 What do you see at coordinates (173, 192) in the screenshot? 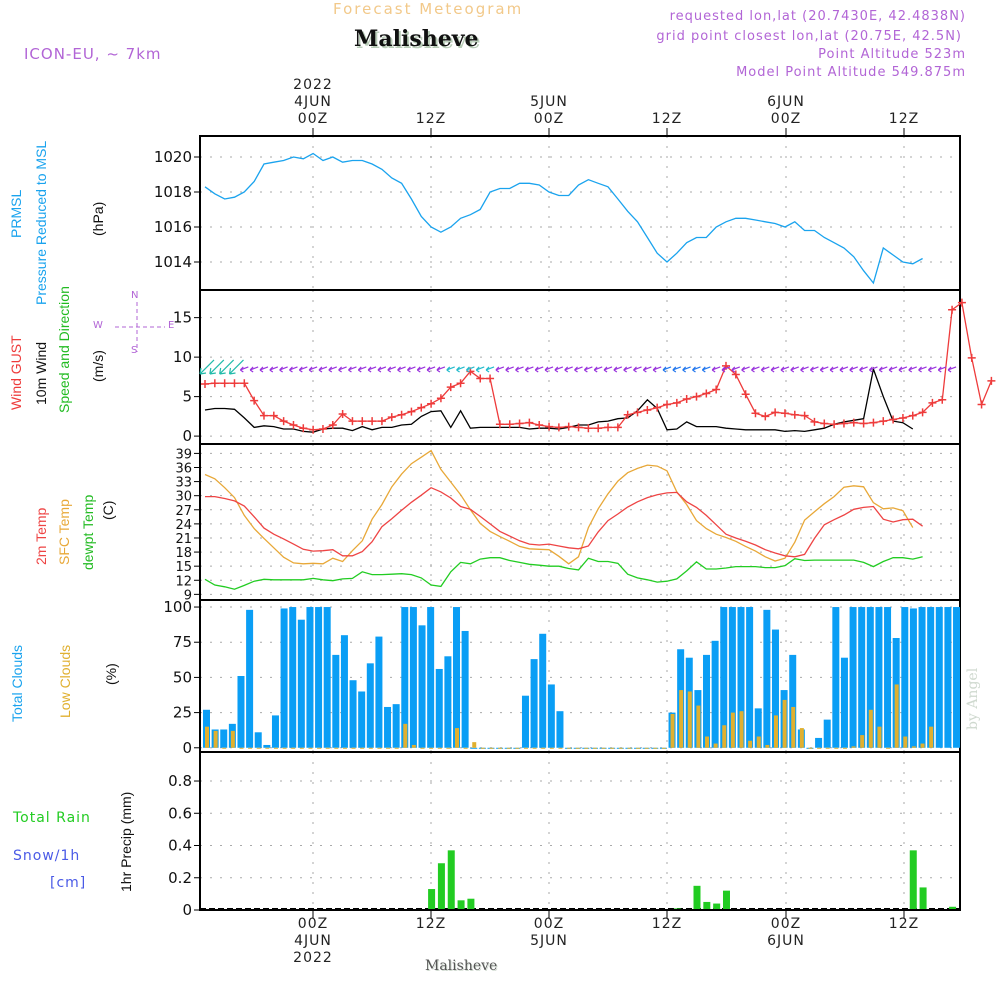
I see `y-tick-label: 1018` at bounding box center [173, 192].